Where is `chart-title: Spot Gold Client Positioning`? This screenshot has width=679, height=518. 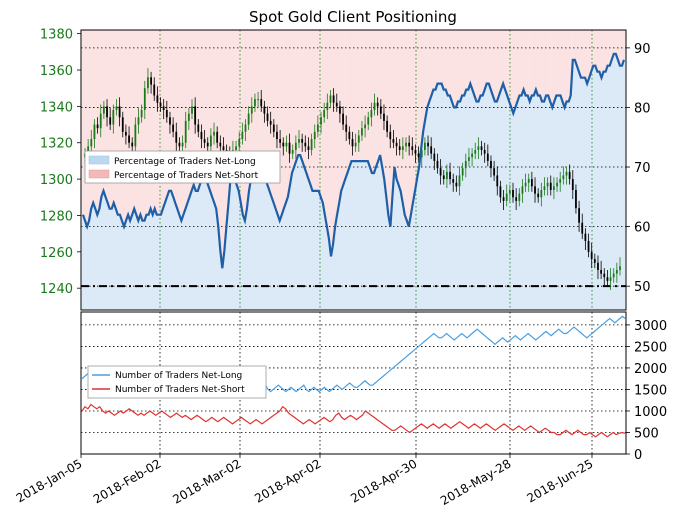
chart-title: Spot Gold Client Positioning is located at coordinates (353, 17).